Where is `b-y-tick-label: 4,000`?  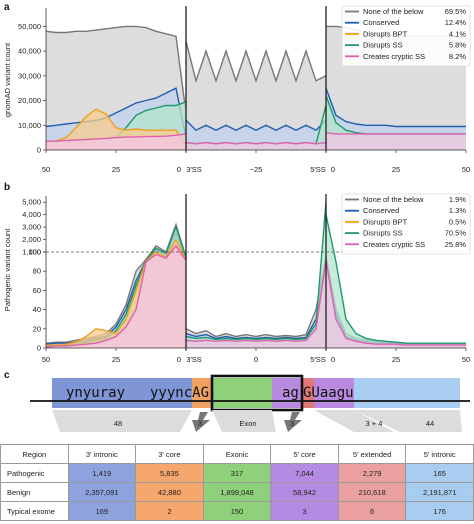
b-y-tick-label: 4,000 is located at coordinates (31, 214).